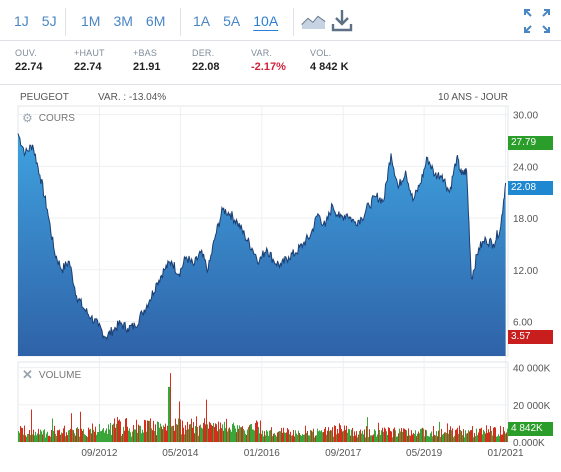  Describe the element at coordinates (530, 429) in the screenshot. I see `volume-last-tag: 4 842K` at that location.